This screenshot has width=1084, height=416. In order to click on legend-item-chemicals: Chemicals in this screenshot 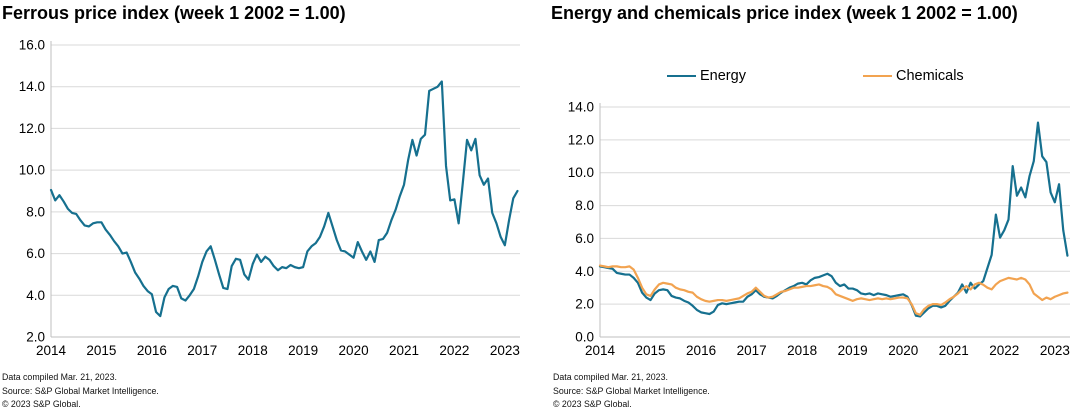, I will do `click(913, 76)`.